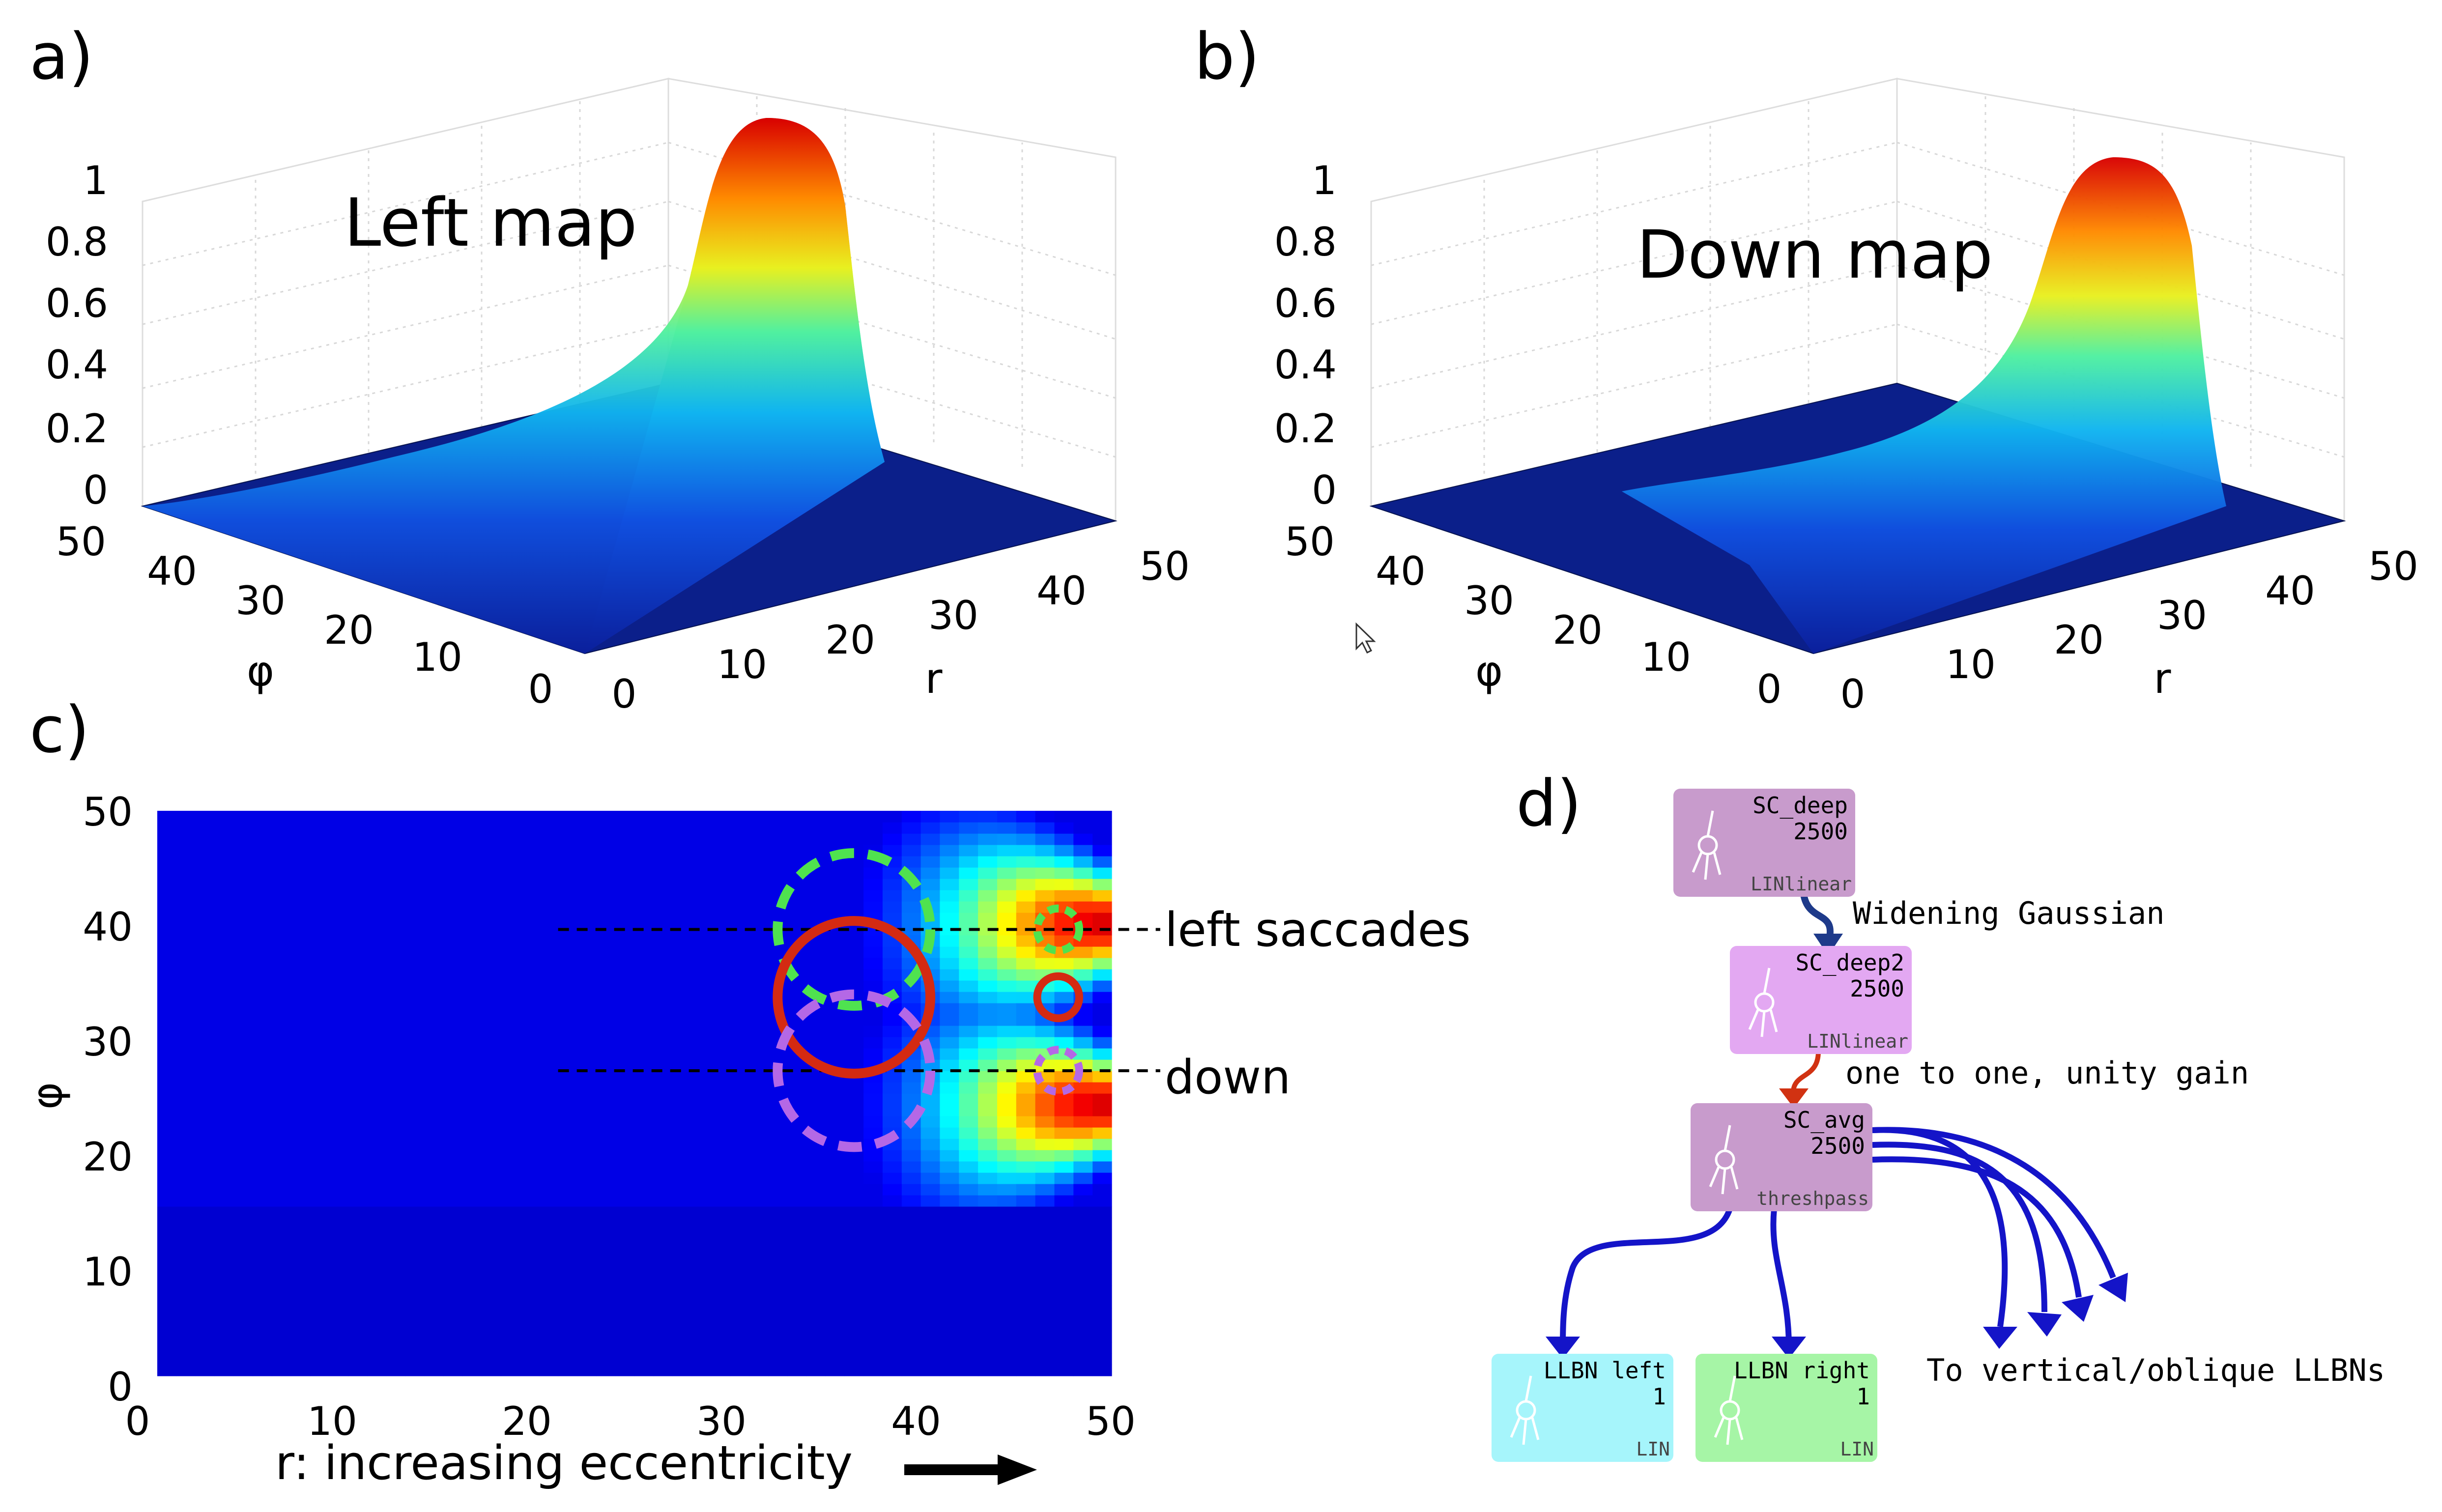 The width and height of the screenshot is (2442, 1512). What do you see at coordinates (1111, 1421) in the screenshot?
I see `panel-c-x-tick: 50` at bounding box center [1111, 1421].